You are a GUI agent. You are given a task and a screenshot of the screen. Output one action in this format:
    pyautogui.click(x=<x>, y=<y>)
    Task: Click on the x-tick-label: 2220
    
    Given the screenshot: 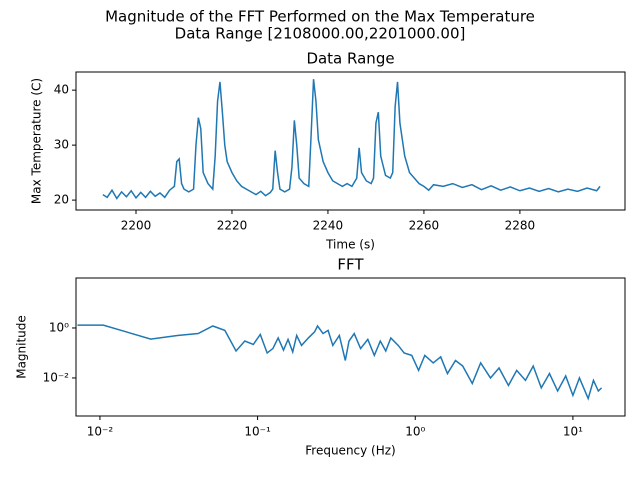 What is the action you would take?
    pyautogui.click(x=232, y=226)
    